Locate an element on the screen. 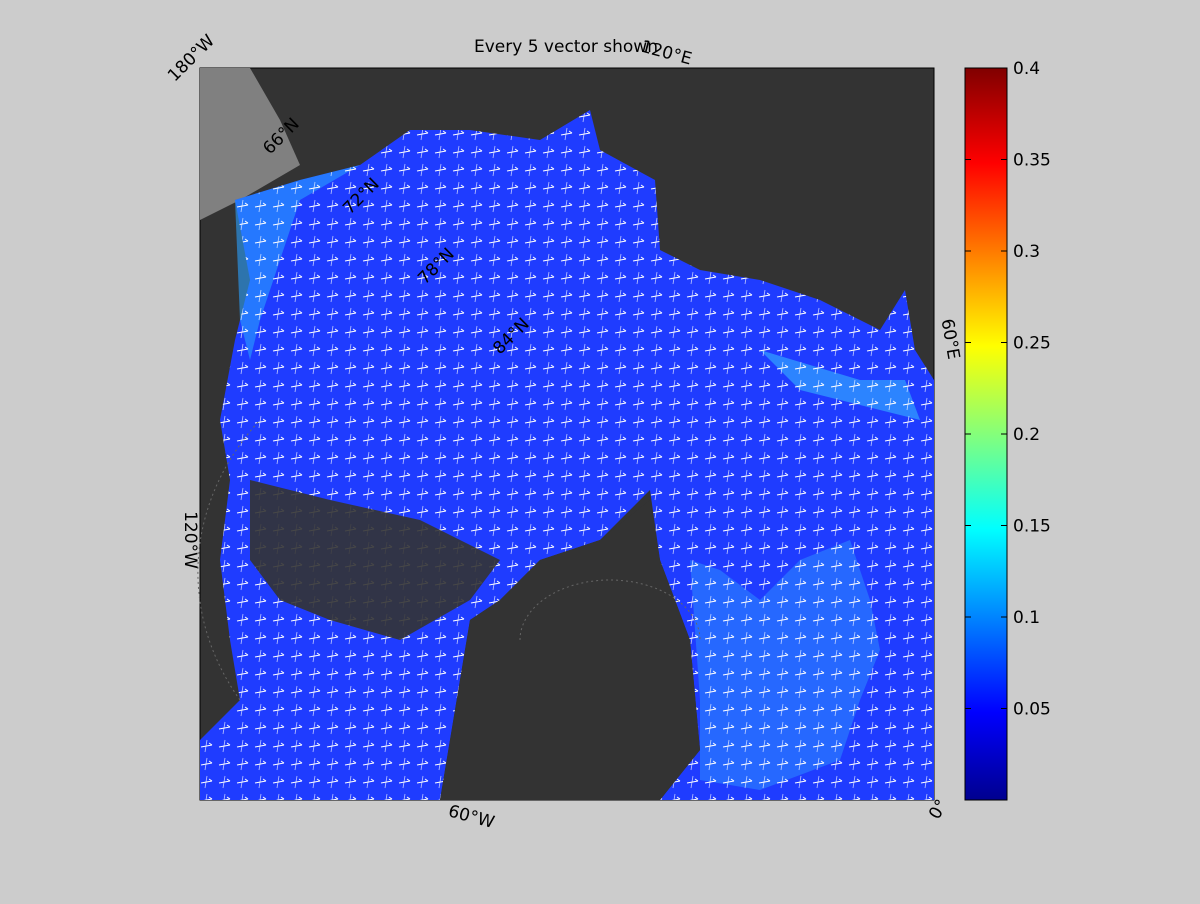  lon-label: 120°W is located at coordinates (190, 540).